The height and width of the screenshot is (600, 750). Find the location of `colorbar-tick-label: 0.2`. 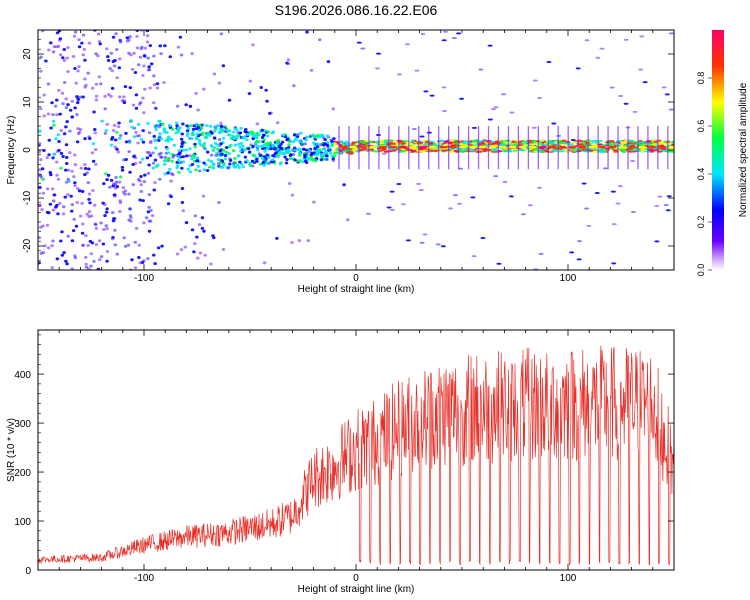

colorbar-tick-label: 0.2 is located at coordinates (701, 222).